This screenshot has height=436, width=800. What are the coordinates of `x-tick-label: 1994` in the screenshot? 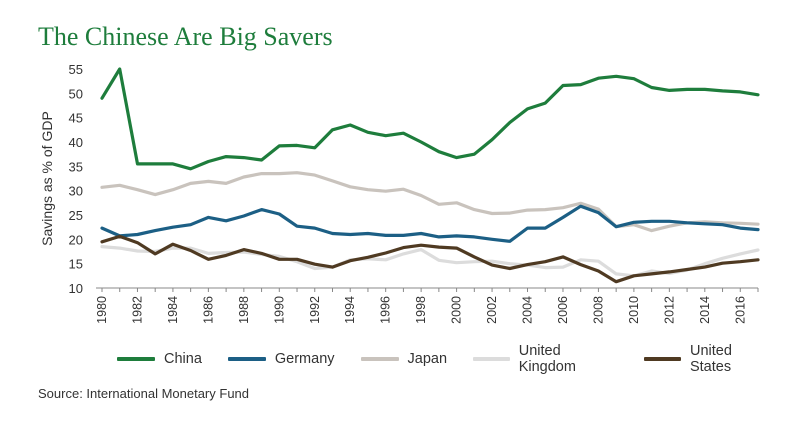 It's located at (350, 310).